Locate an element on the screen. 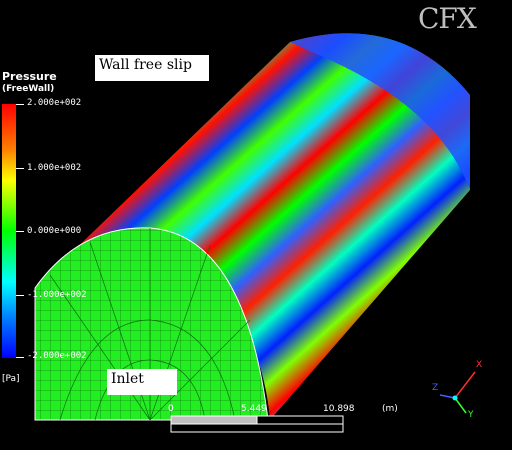  inlet-label: Inlet is located at coordinates (142, 382).